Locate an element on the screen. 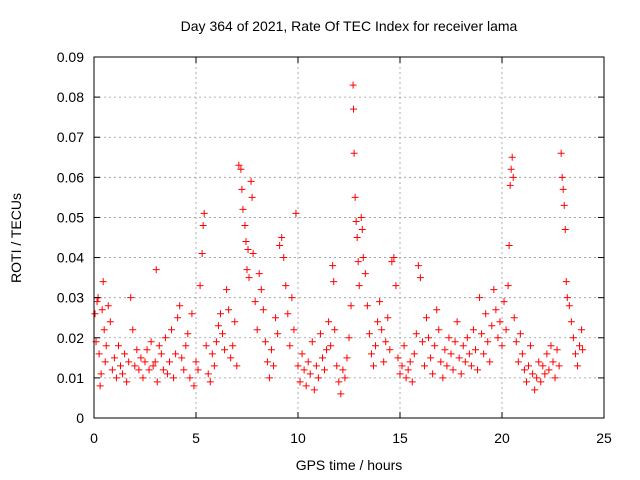  x-tick-label: 5 is located at coordinates (196, 438).